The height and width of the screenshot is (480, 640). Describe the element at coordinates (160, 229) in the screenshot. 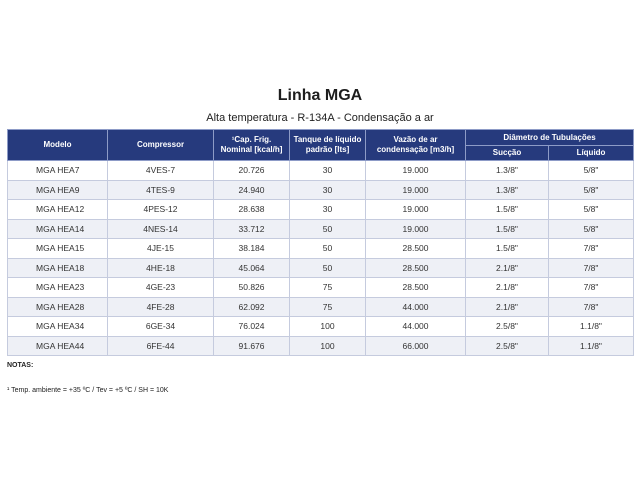

I see `cell-compressor: 4NES-14` at that location.